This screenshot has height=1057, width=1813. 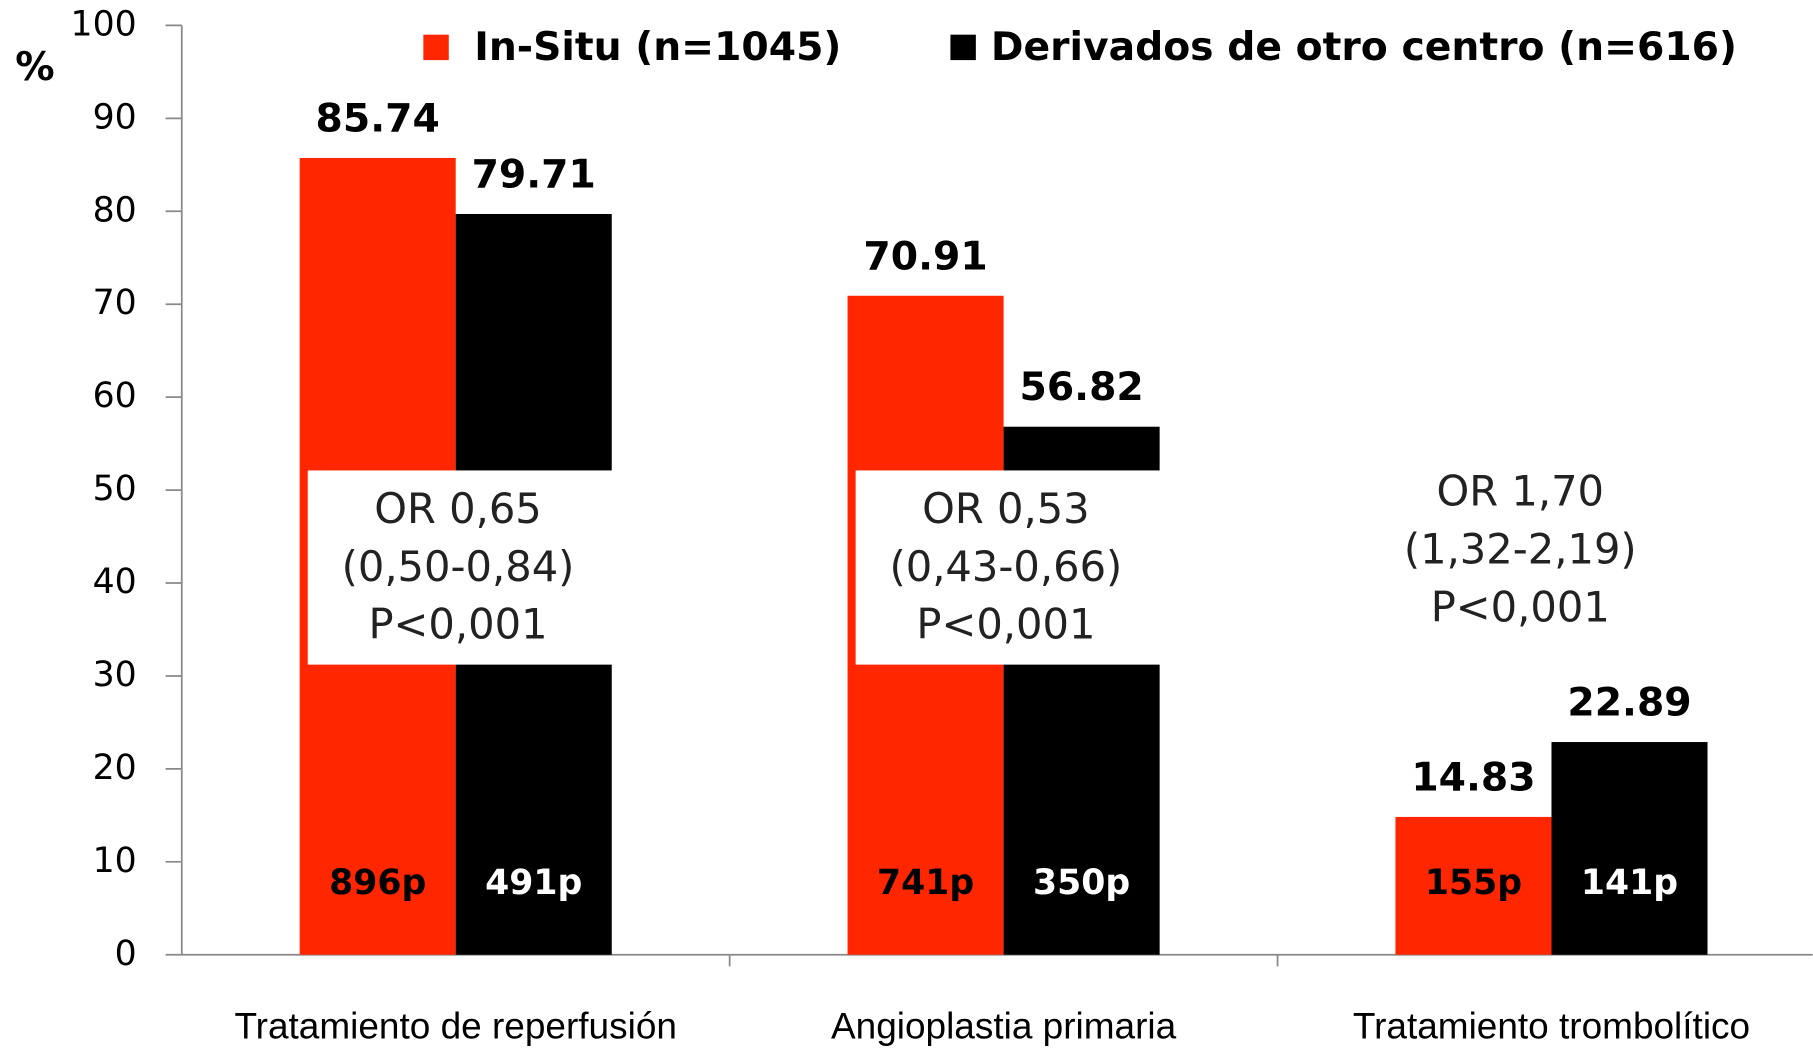 I want to click on annotation: OR 0,53, so click(x=1006, y=508).